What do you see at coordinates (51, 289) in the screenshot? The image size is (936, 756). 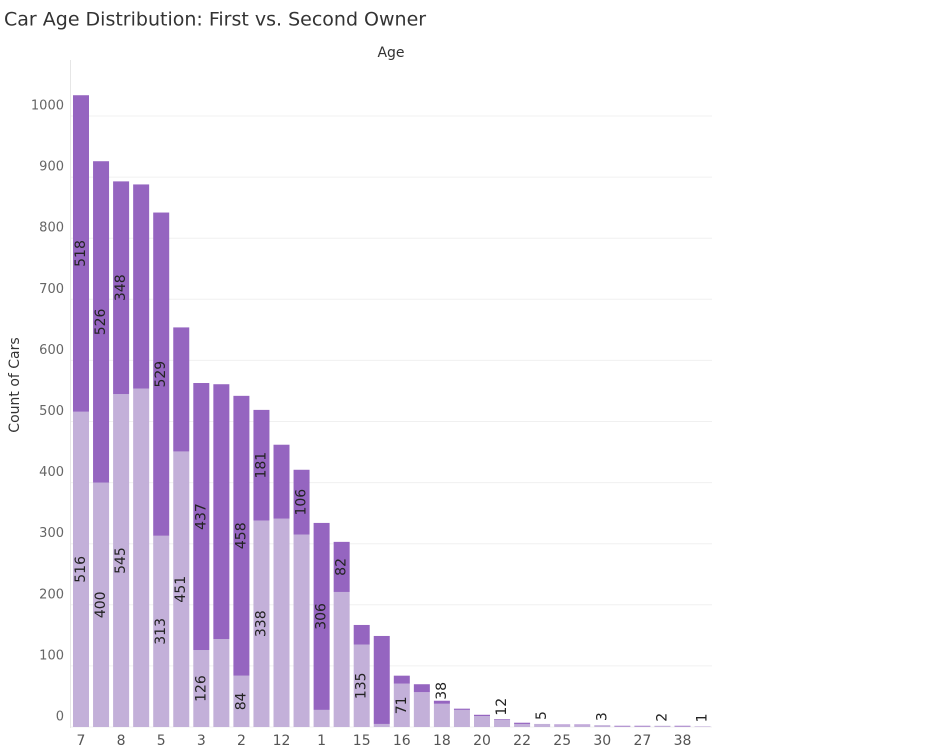 I see `y-tick-label: 700` at bounding box center [51, 289].